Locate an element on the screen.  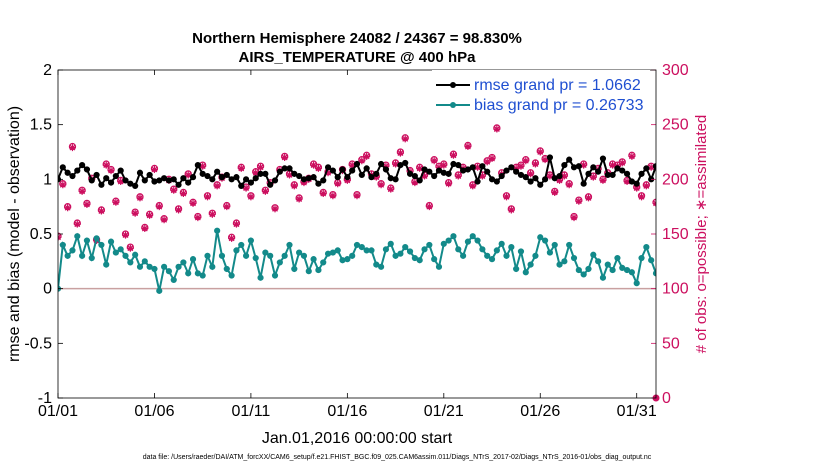
y-left-tick-label: 0.5 is located at coordinates (41, 234).